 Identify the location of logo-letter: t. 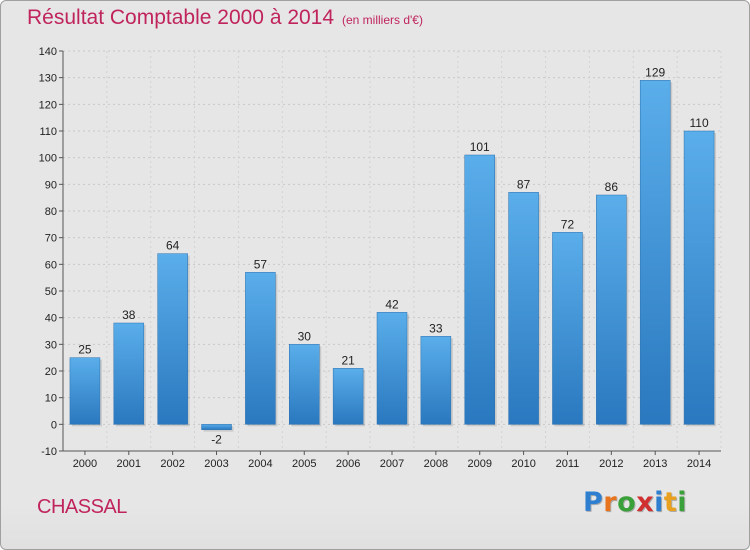
(670, 502).